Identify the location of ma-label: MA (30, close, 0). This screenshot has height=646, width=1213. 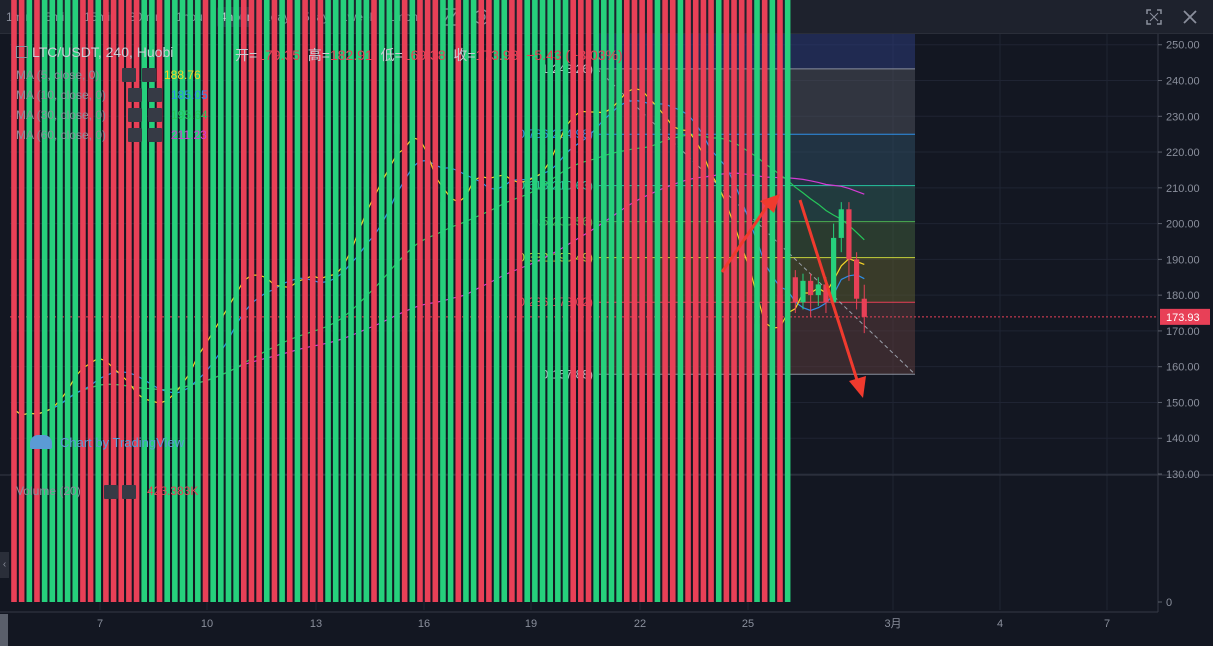
(61, 115).